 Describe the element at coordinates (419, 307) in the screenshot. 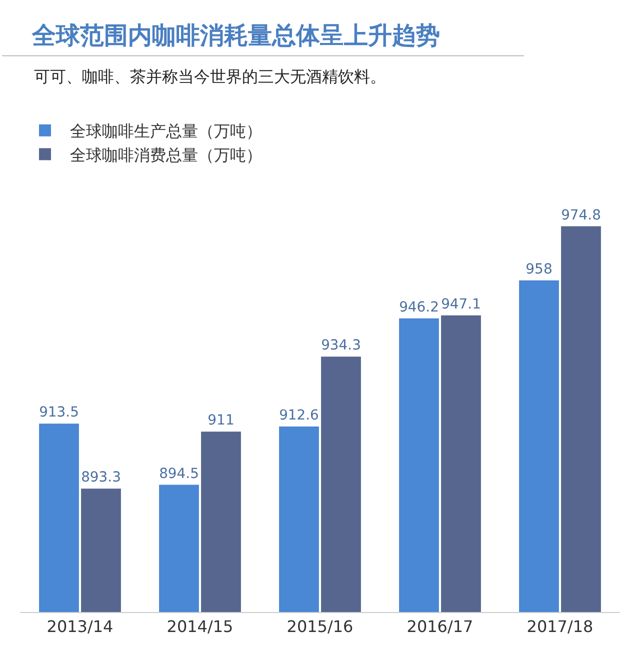

I see `data-label: 946.2` at that location.